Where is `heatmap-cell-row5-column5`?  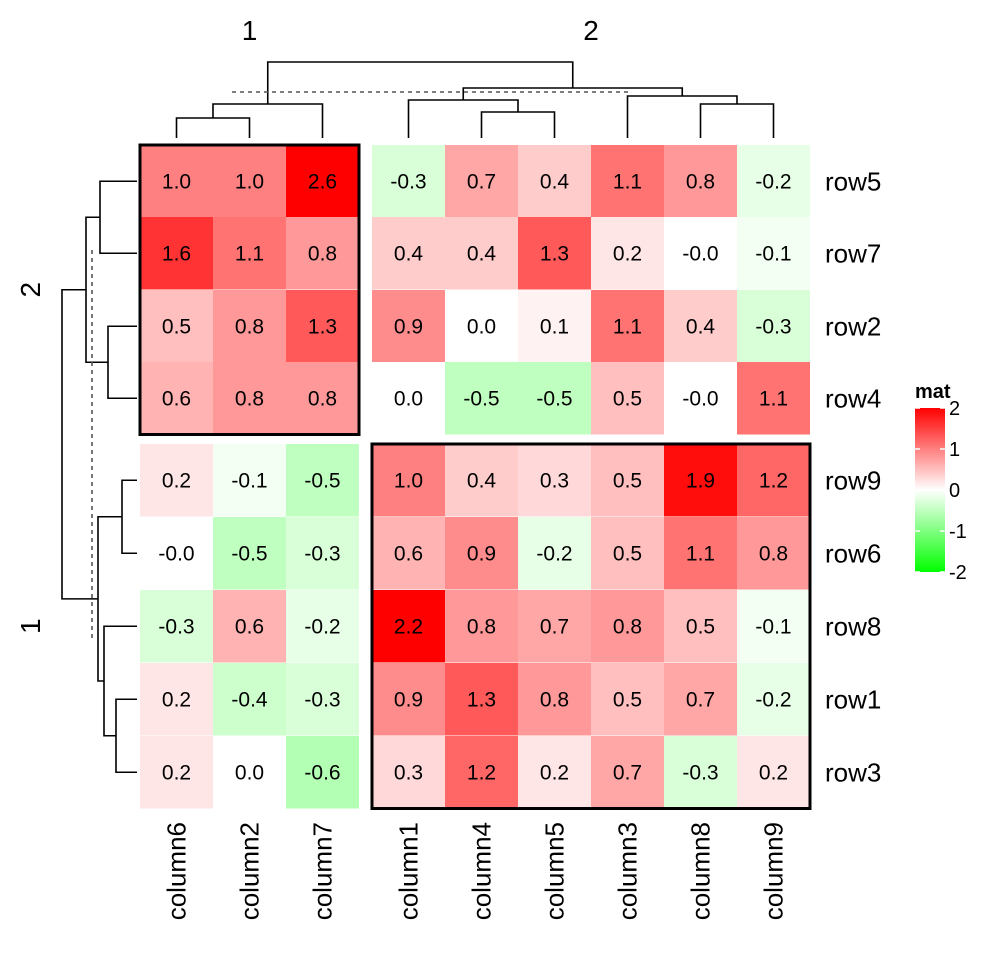
heatmap-cell-row5-column5 is located at coordinates (554, 181).